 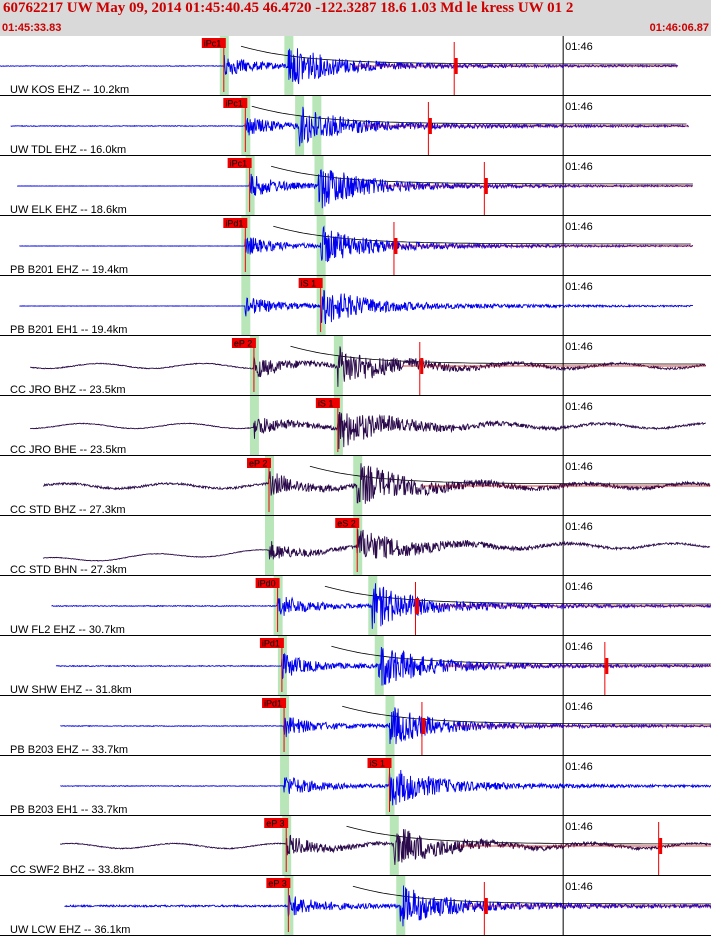 What do you see at coordinates (269, 546) in the screenshot?
I see `p-pick-window` at bounding box center [269, 546].